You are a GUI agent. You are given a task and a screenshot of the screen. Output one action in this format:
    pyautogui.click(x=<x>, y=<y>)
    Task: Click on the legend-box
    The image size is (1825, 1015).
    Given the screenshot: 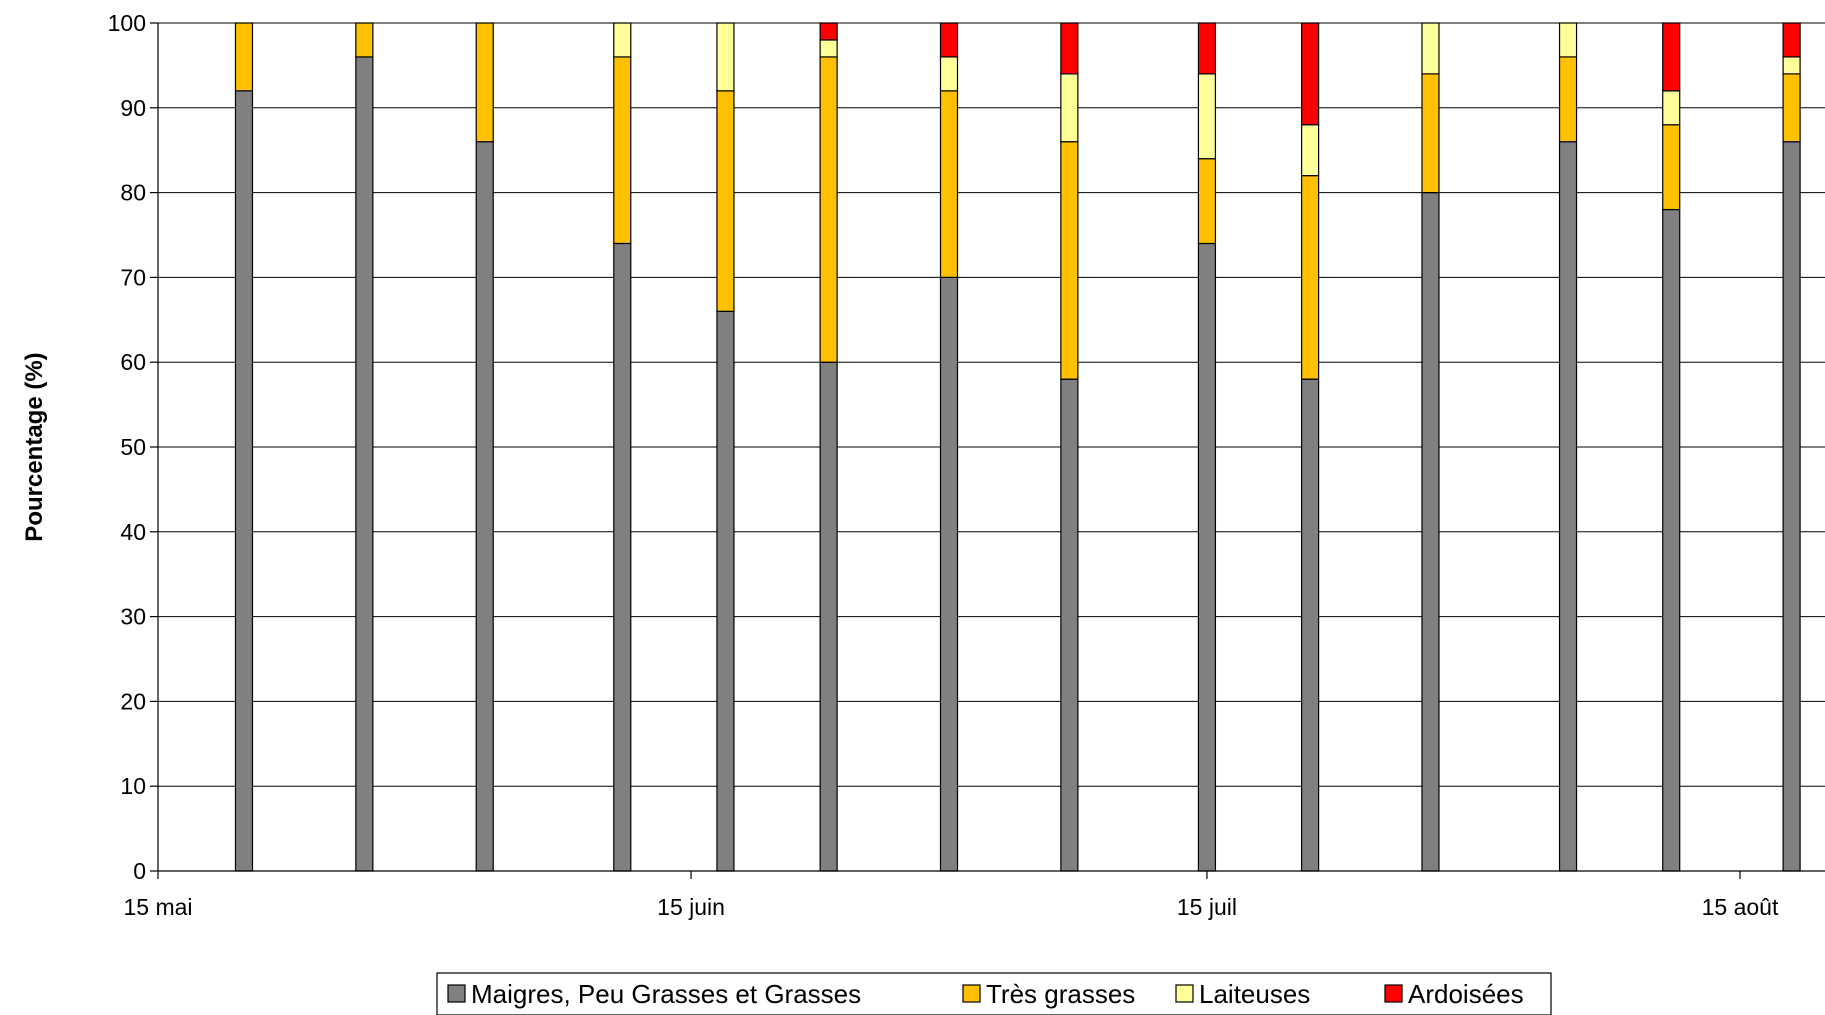 What is the action you would take?
    pyautogui.click(x=994, y=993)
    